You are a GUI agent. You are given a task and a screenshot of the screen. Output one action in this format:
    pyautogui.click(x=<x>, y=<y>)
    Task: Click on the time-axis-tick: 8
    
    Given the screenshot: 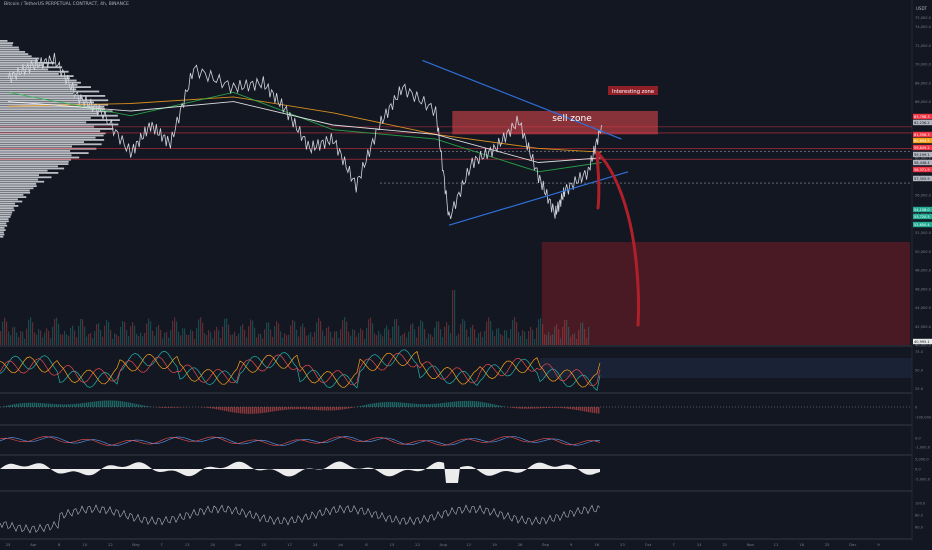 What is the action you would take?
    pyautogui.click(x=366, y=544)
    